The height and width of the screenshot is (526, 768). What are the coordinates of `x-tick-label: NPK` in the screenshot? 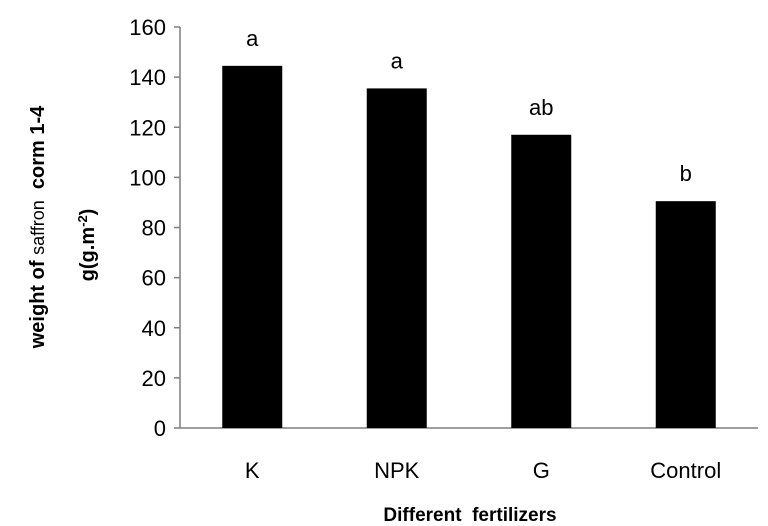 It's located at (397, 470).